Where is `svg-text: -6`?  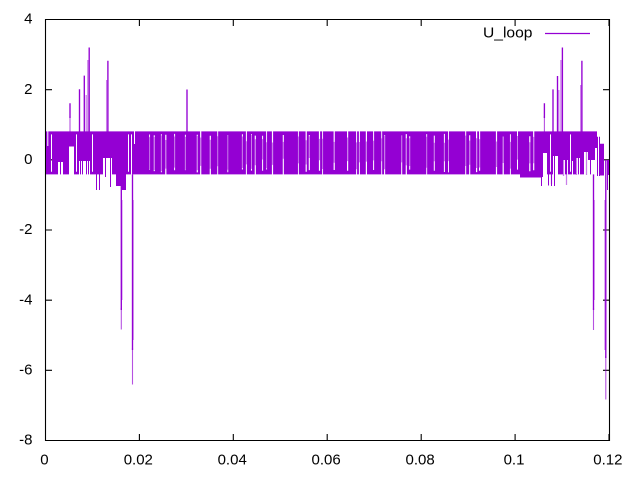
svg-text: -6 is located at coordinates (25, 370).